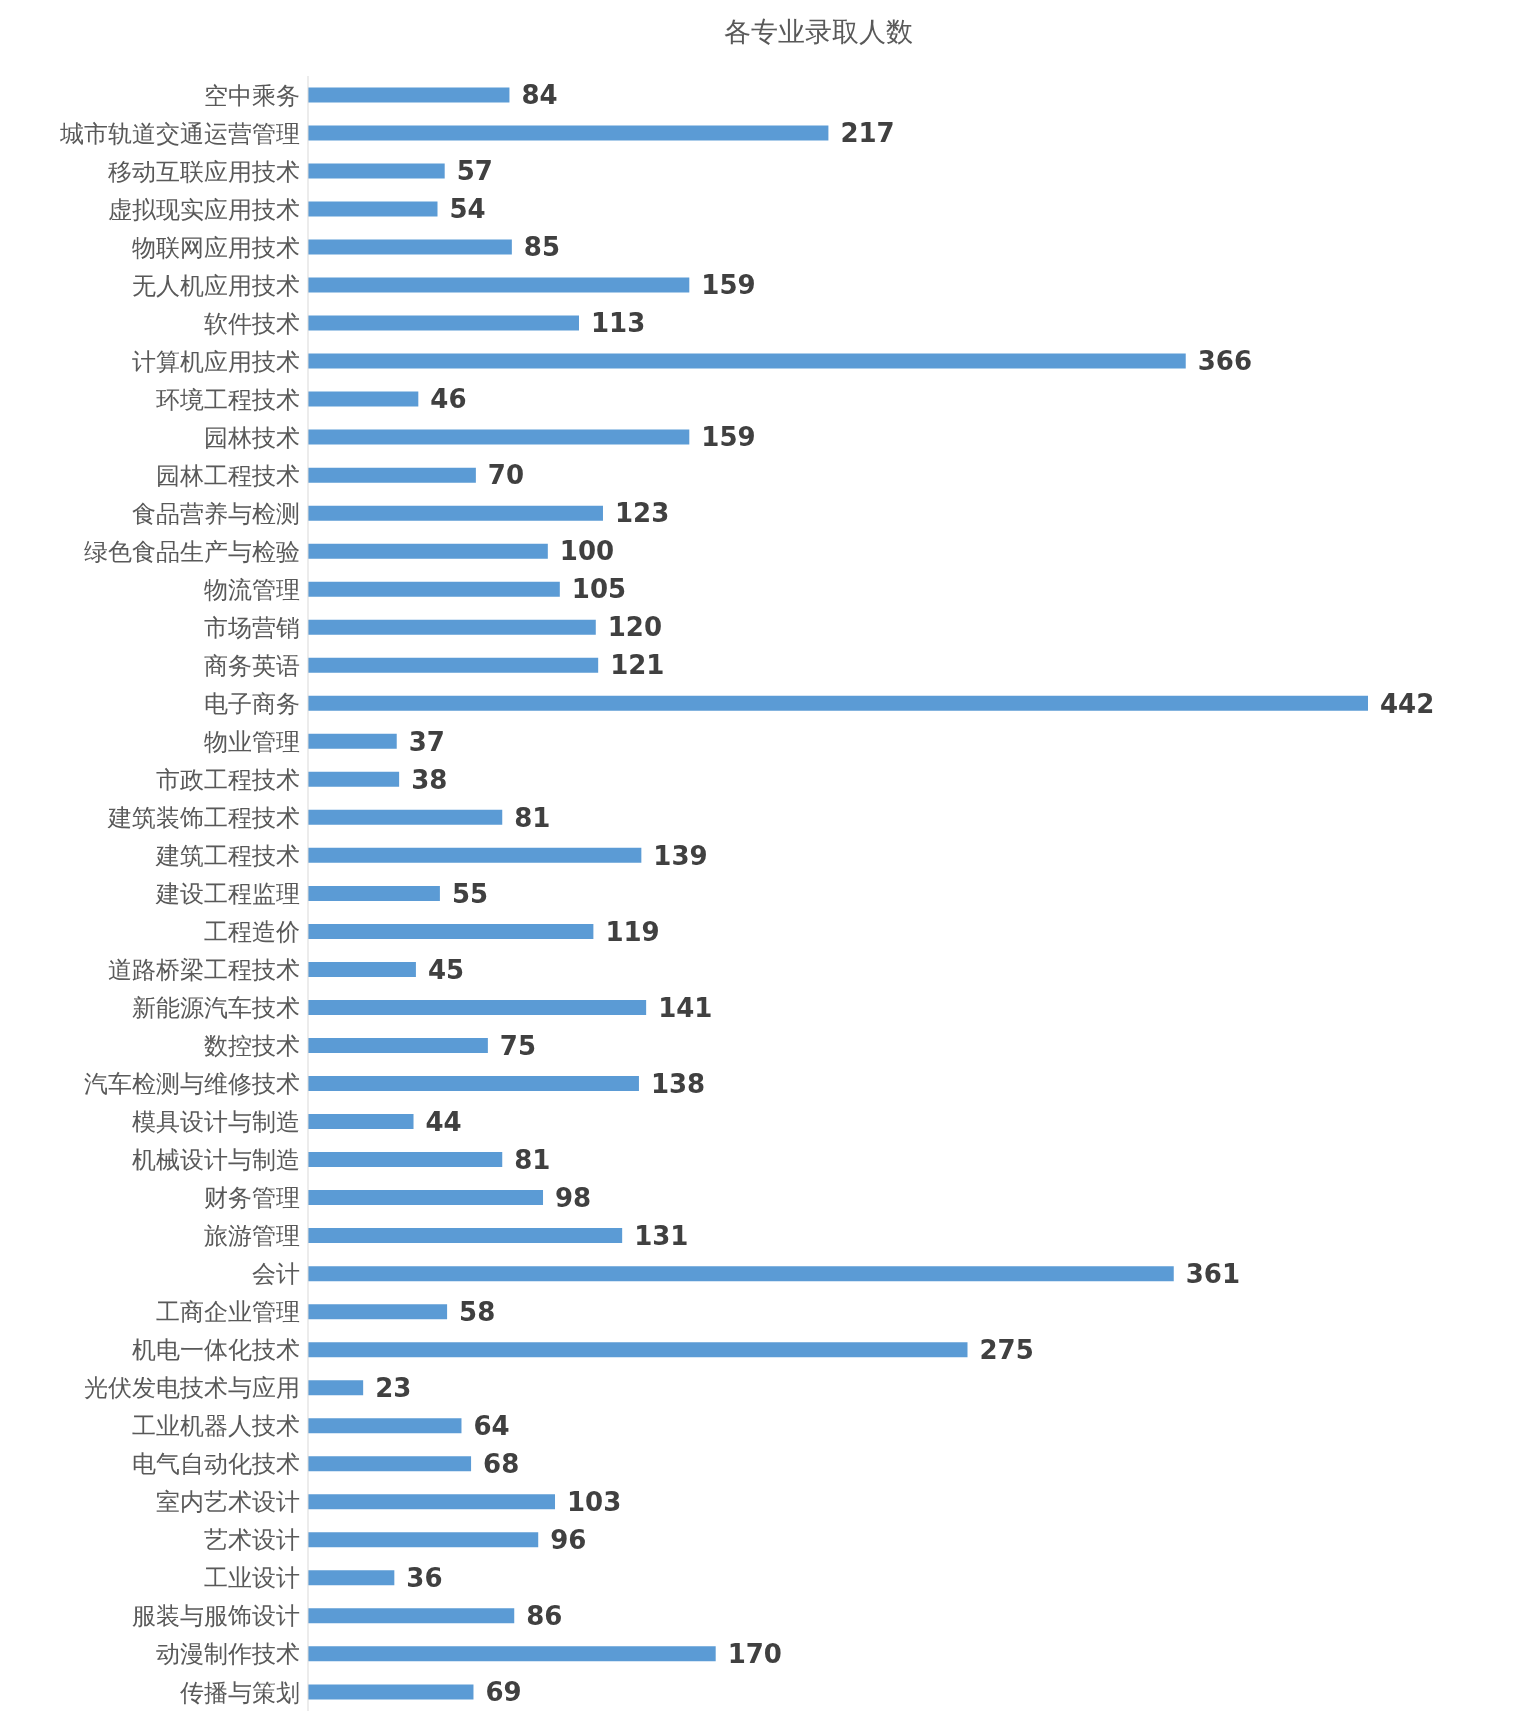 The height and width of the screenshot is (1731, 1516). I want to click on y-tick-label: 计算机应用技术, so click(216, 361).